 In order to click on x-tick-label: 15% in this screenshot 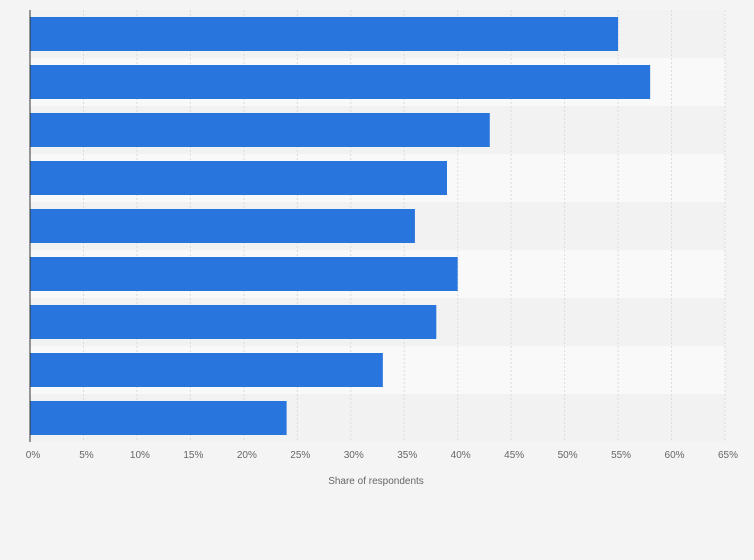, I will do `click(193, 455)`.